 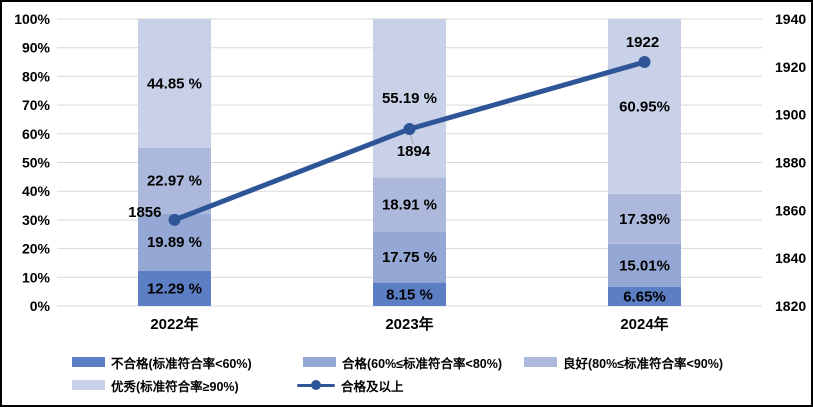 What do you see at coordinates (36, 134) in the screenshot?
I see `left-axis-tick: 60%` at bounding box center [36, 134].